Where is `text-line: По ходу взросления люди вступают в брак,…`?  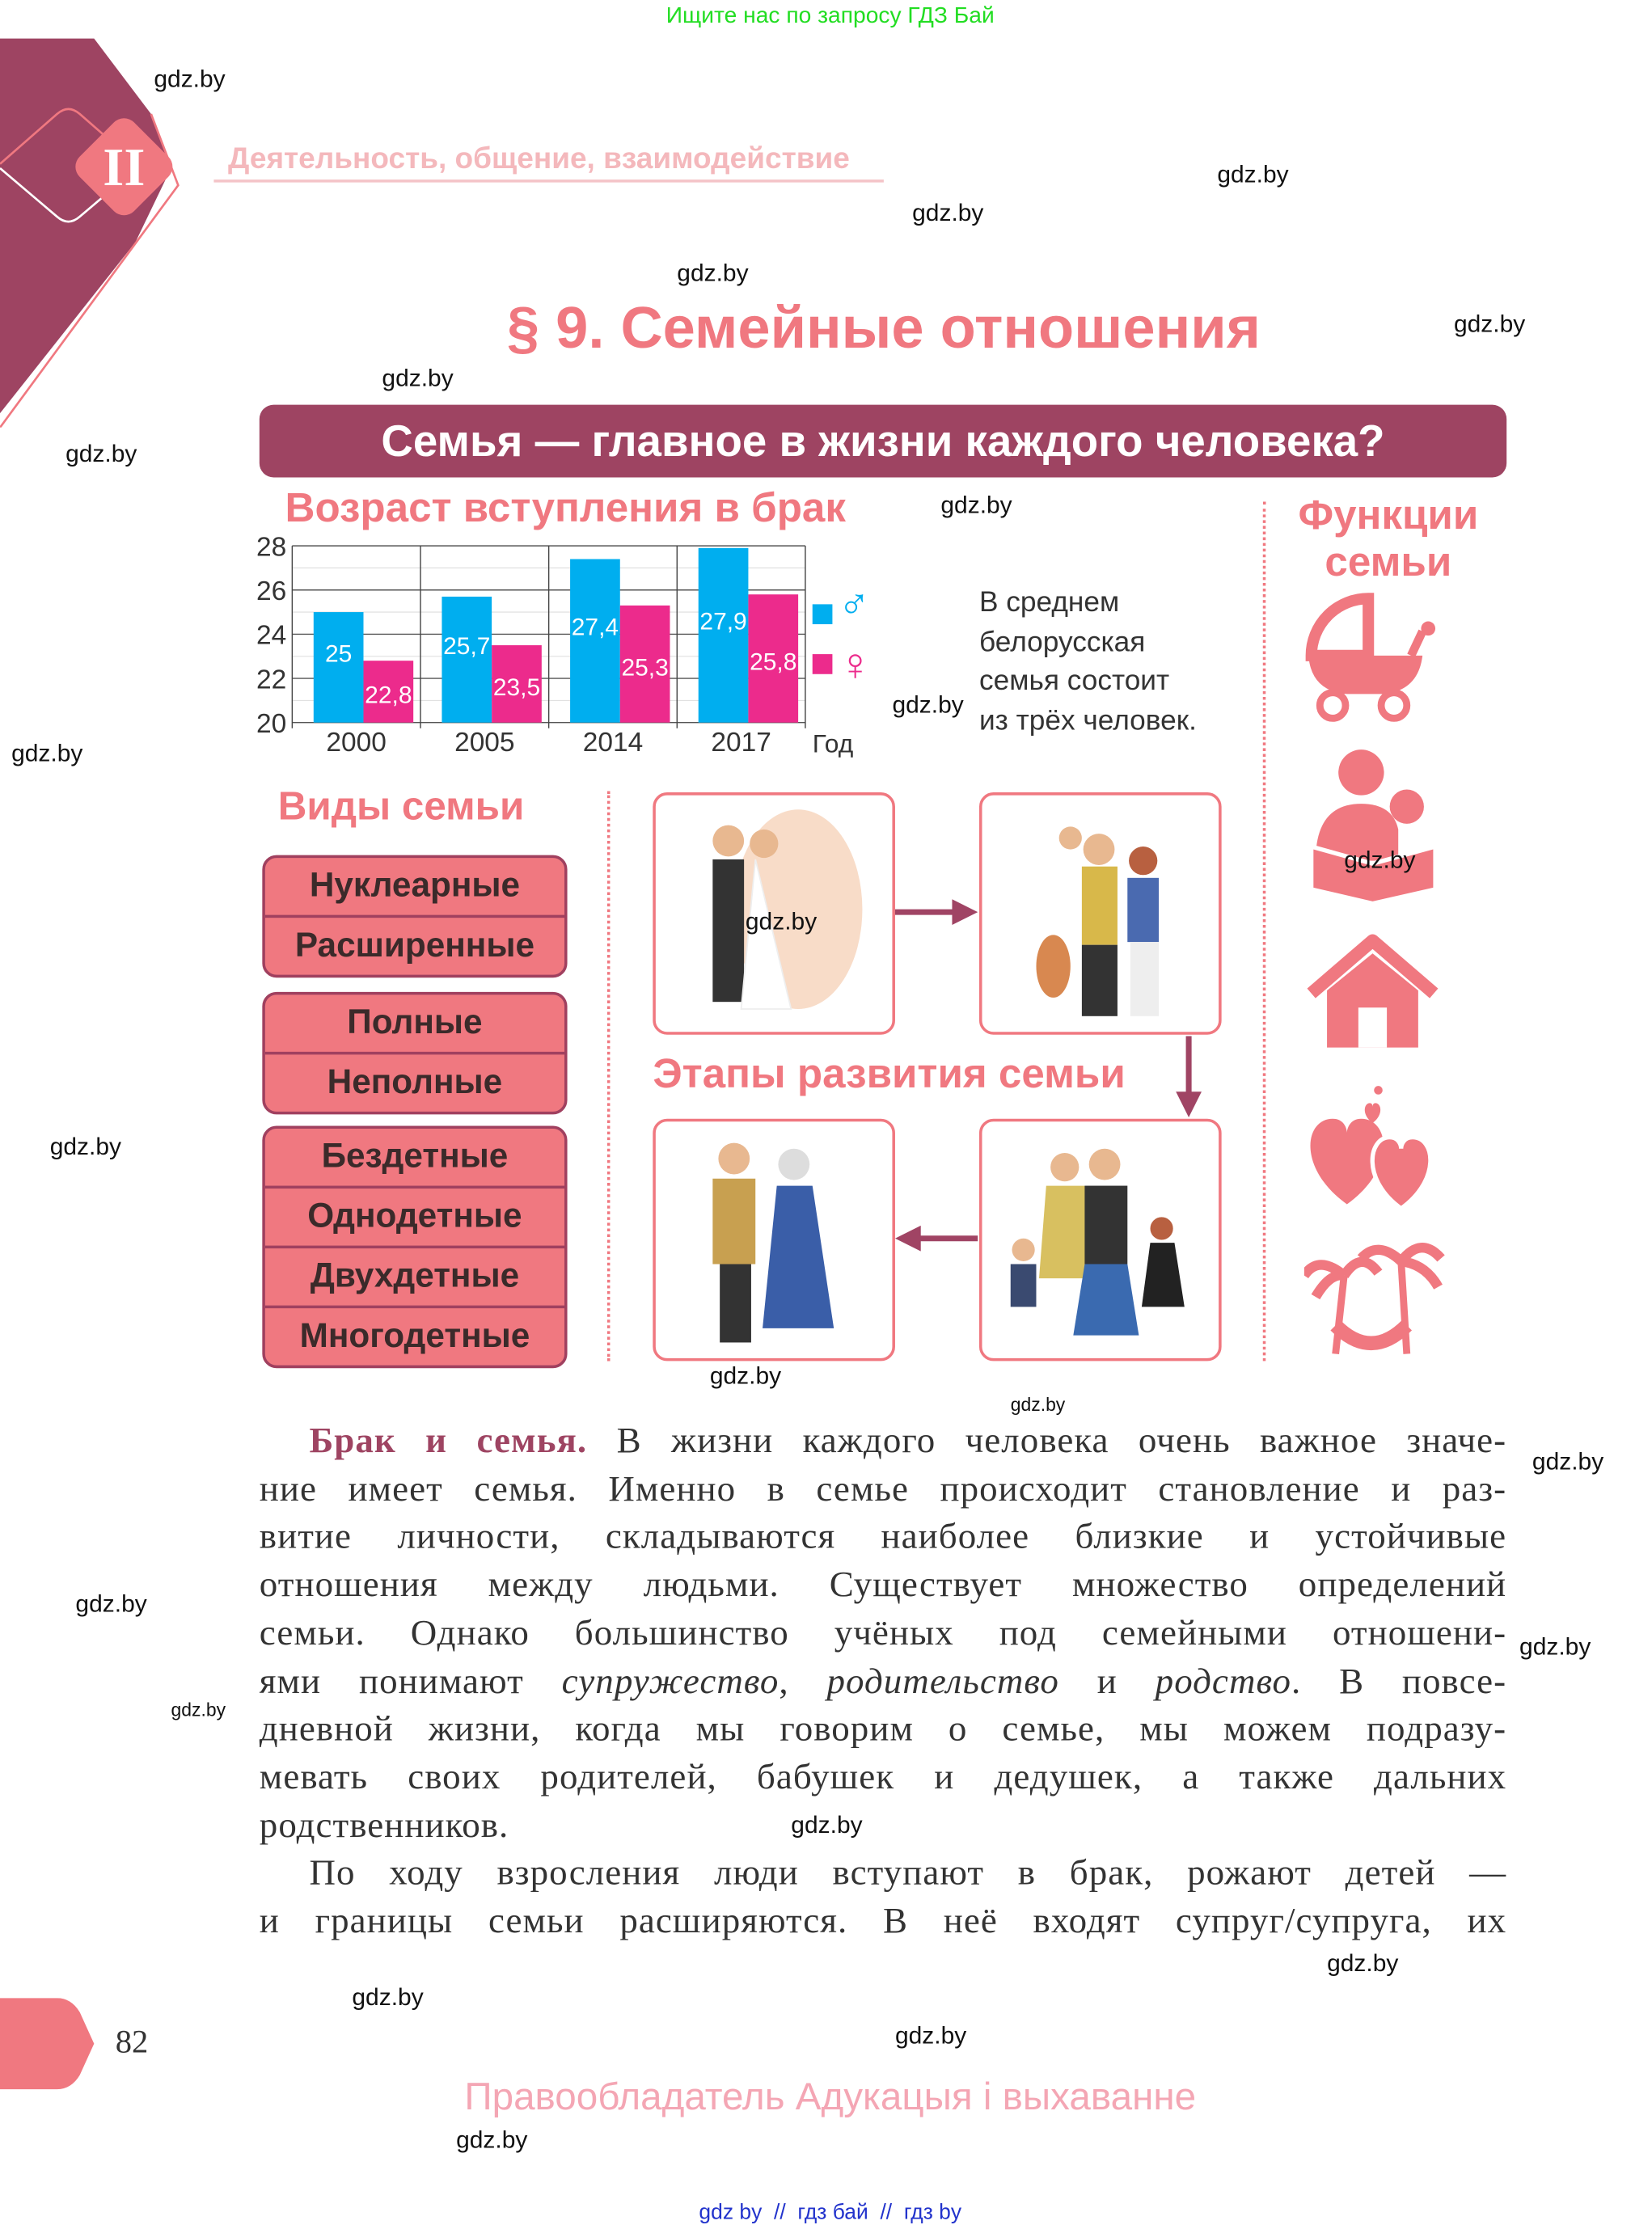 text-line: По ходу взросления люди вступают в брак,… is located at coordinates (909, 1872).